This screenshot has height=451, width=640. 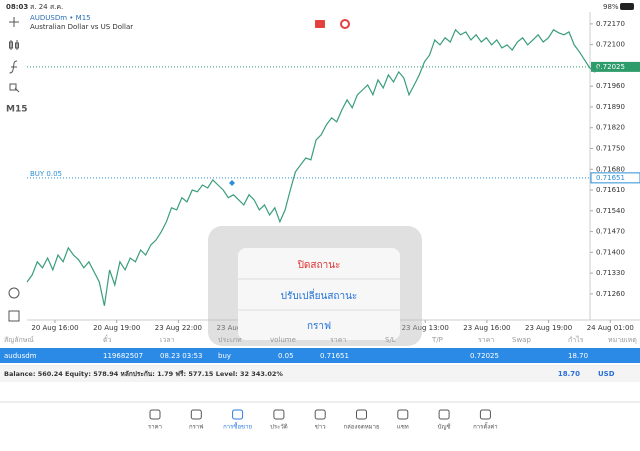 What do you see at coordinates (167, 340) in the screenshot?
I see `column-header: เวลา` at bounding box center [167, 340].